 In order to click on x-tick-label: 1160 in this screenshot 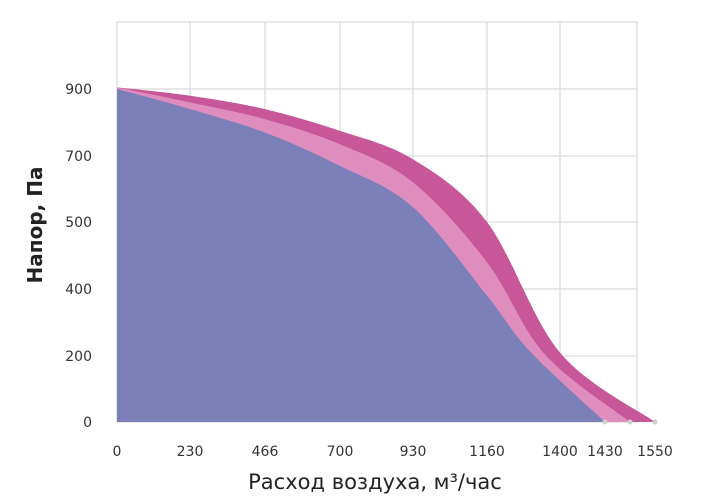, I will do `click(487, 452)`.